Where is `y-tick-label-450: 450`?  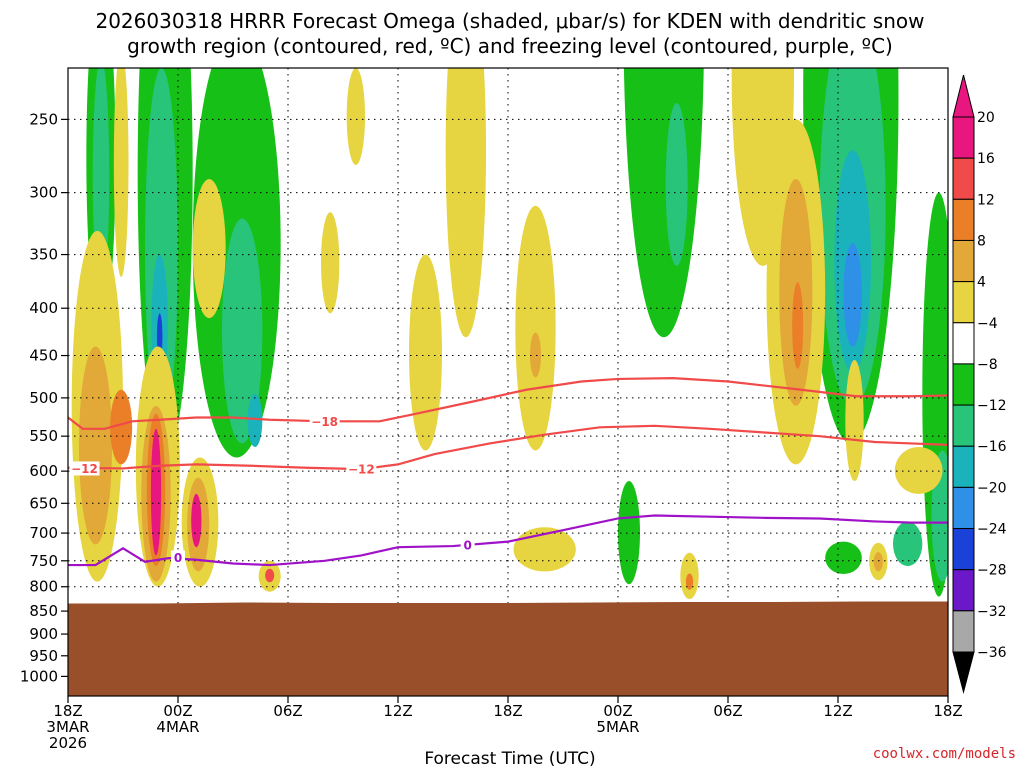 y-tick-label-450: 450 is located at coordinates (43, 356).